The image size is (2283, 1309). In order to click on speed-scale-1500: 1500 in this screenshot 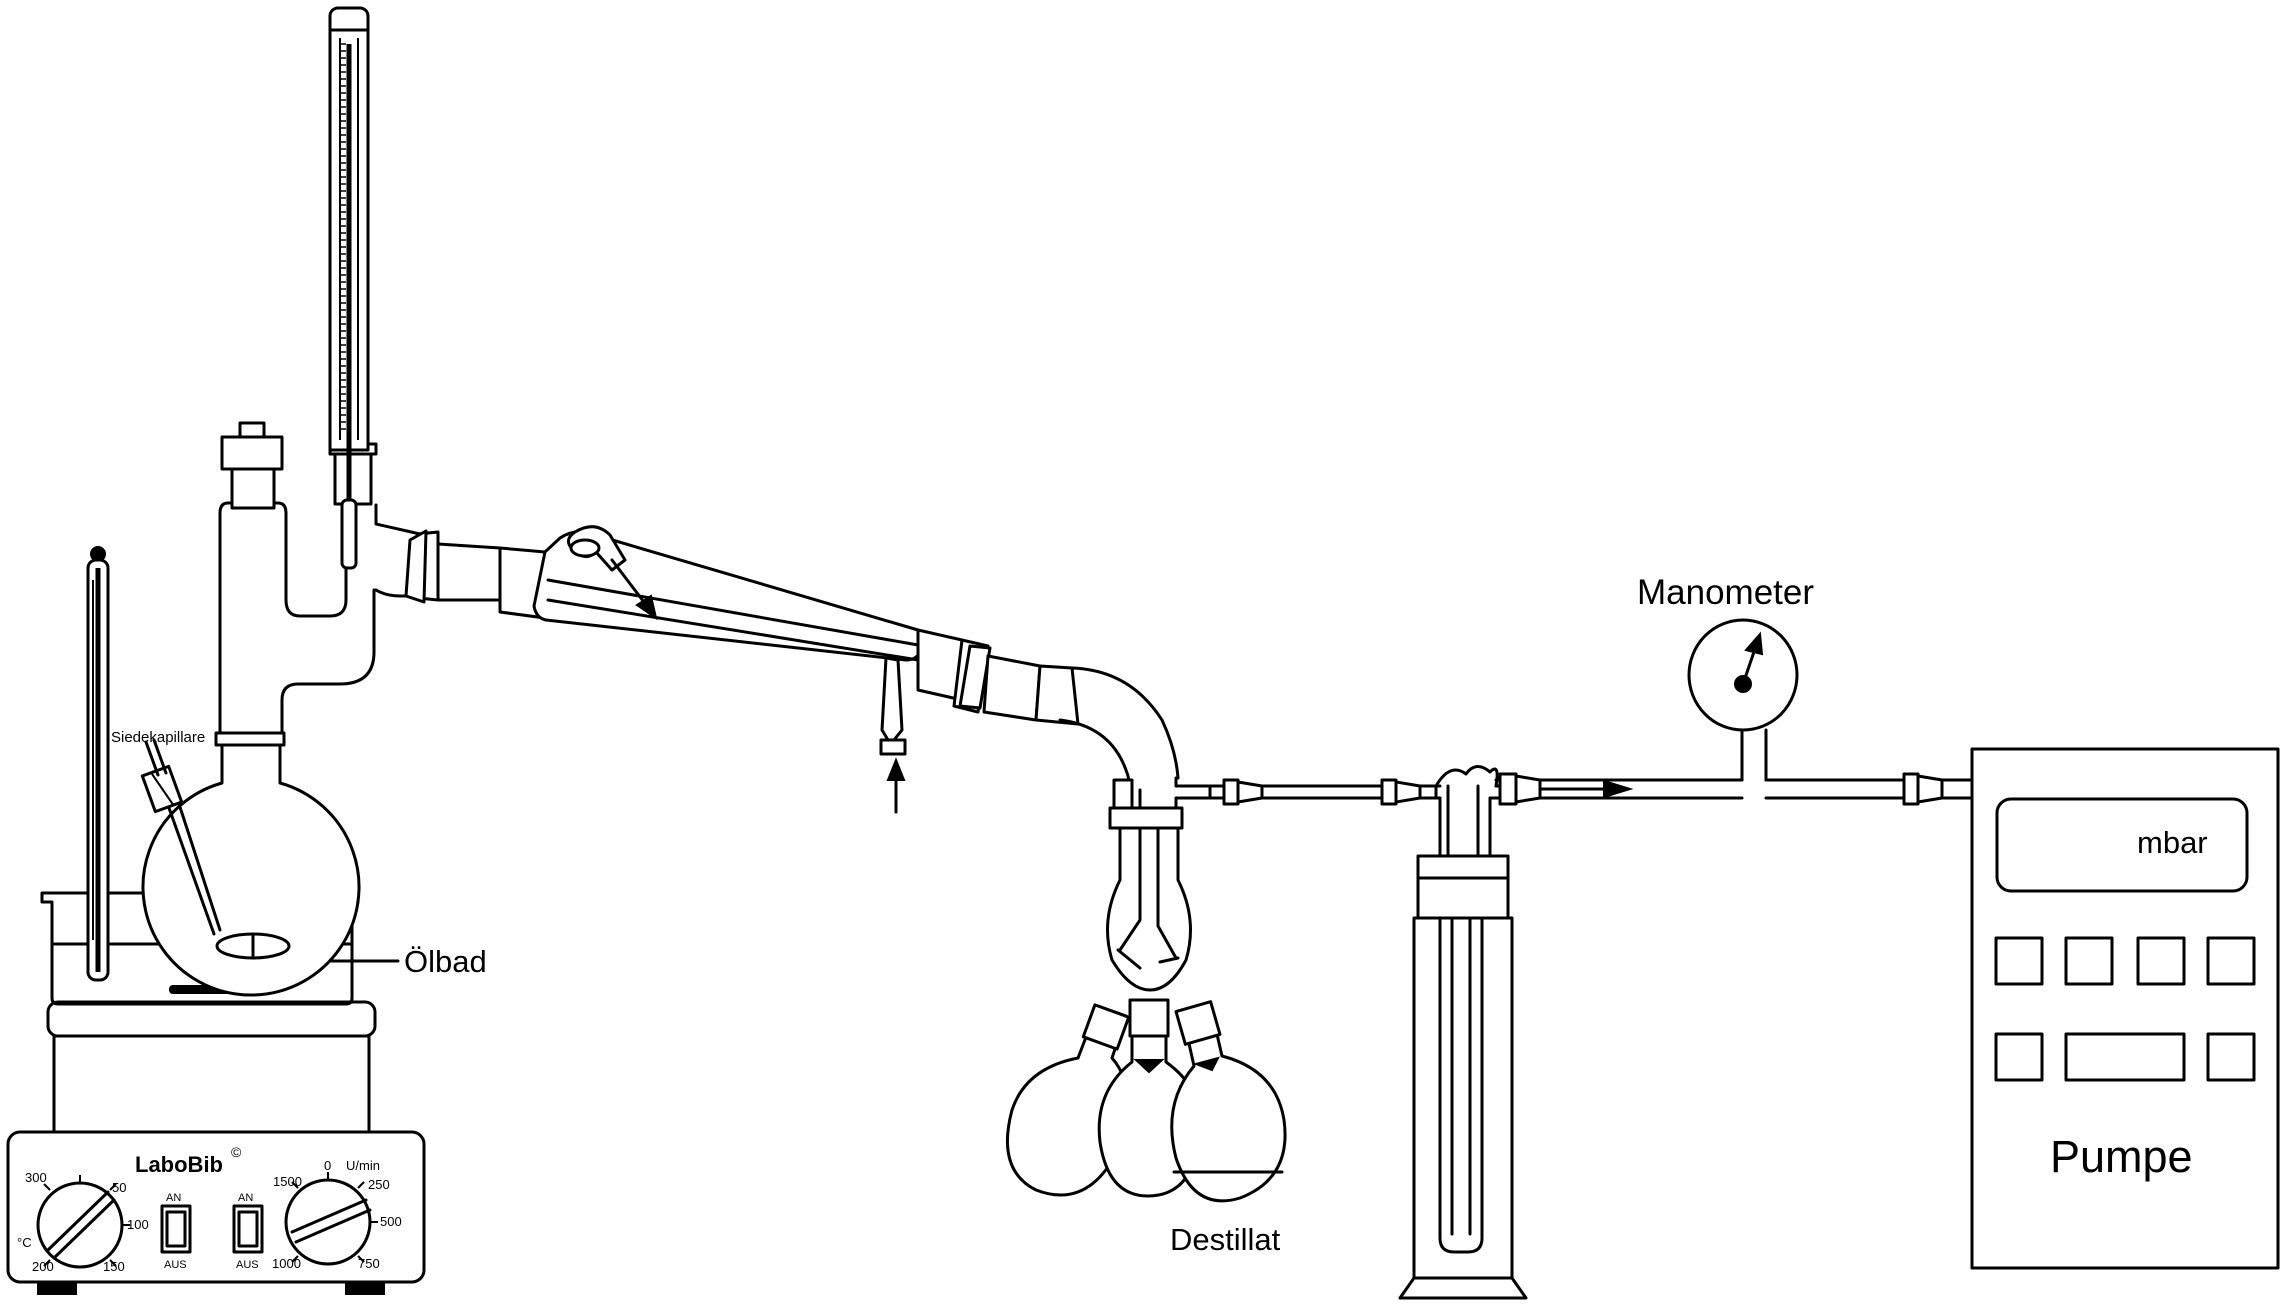, I will do `click(287, 1181)`.